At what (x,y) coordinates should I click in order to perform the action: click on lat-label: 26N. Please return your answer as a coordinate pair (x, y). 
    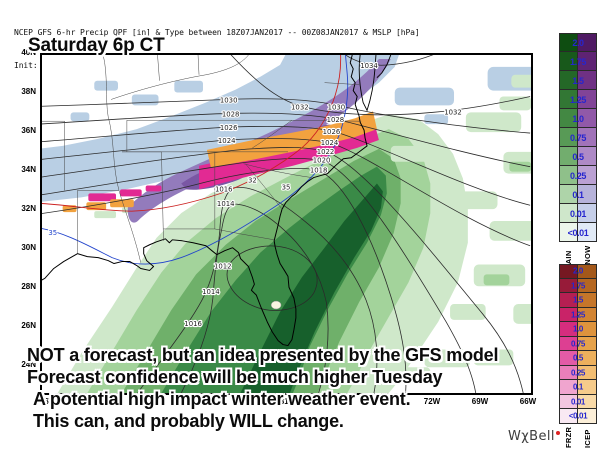
    Looking at the image, I should click on (28, 325).